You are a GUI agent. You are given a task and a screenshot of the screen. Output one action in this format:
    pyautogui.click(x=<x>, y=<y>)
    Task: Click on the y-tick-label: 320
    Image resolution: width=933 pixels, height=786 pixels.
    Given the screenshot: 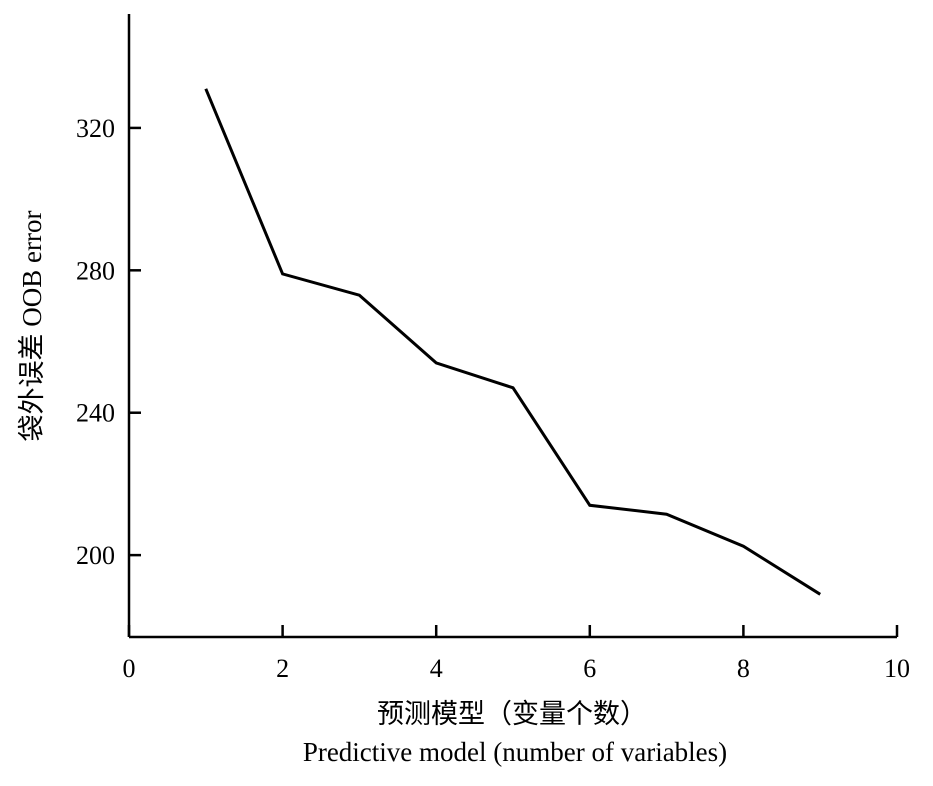 What is the action you would take?
    pyautogui.click(x=95, y=128)
    